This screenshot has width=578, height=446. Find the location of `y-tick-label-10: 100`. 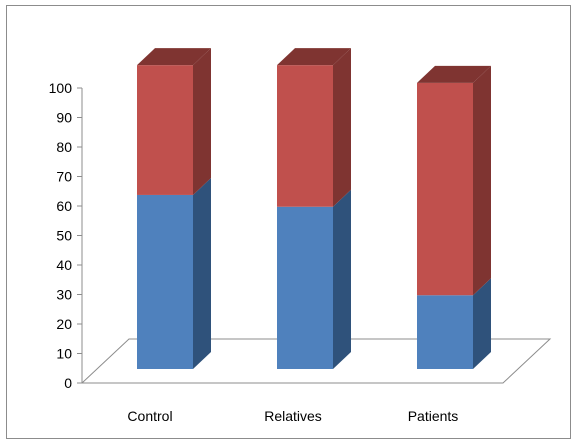

y-tick-label-10: 100 is located at coordinates (61, 88).